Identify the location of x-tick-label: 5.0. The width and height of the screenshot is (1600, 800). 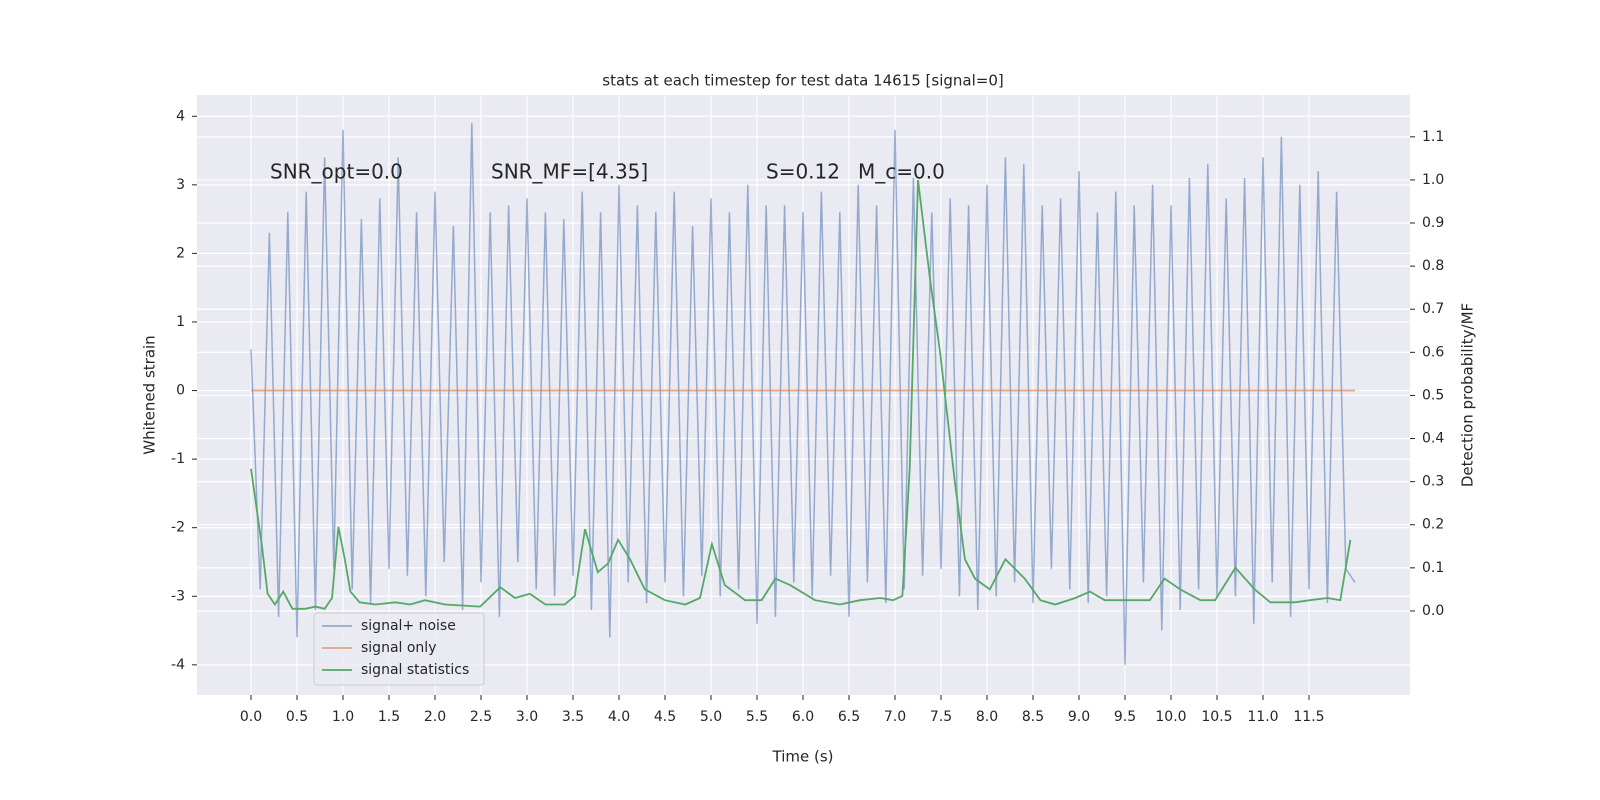
(711, 717).